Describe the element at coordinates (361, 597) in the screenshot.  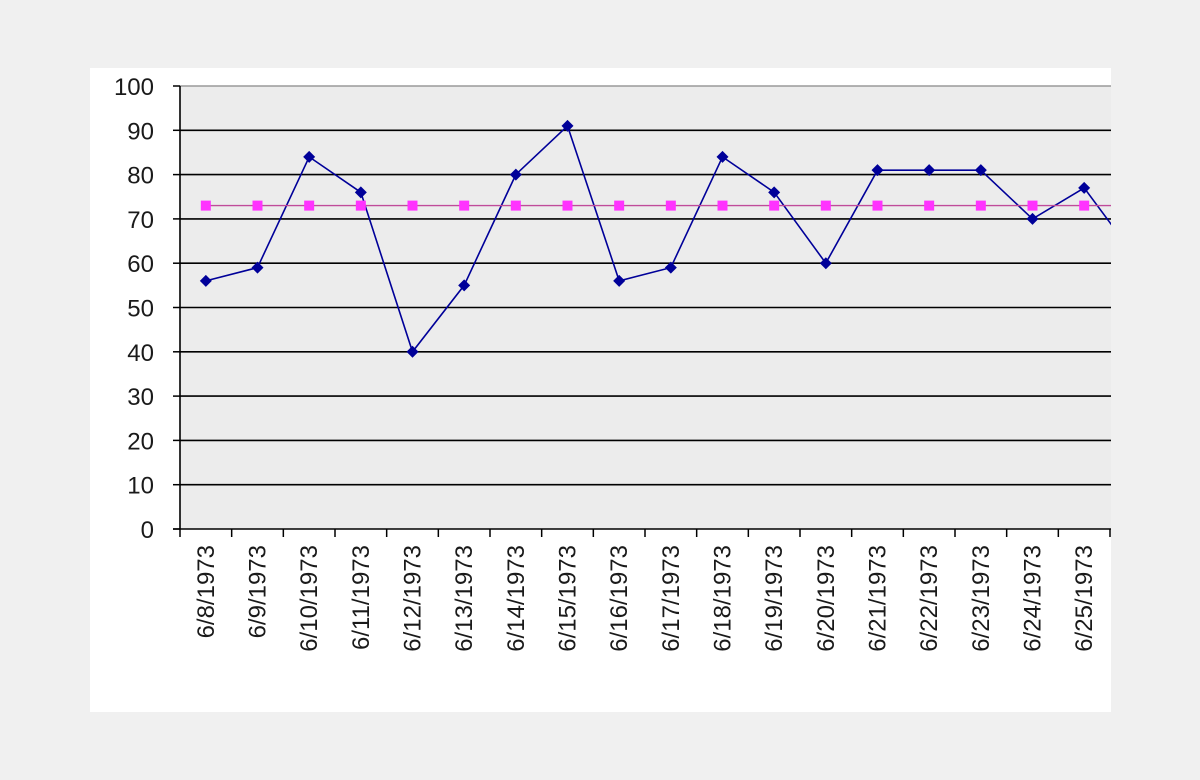
I see `x-tick-label: 6/11/1973` at that location.